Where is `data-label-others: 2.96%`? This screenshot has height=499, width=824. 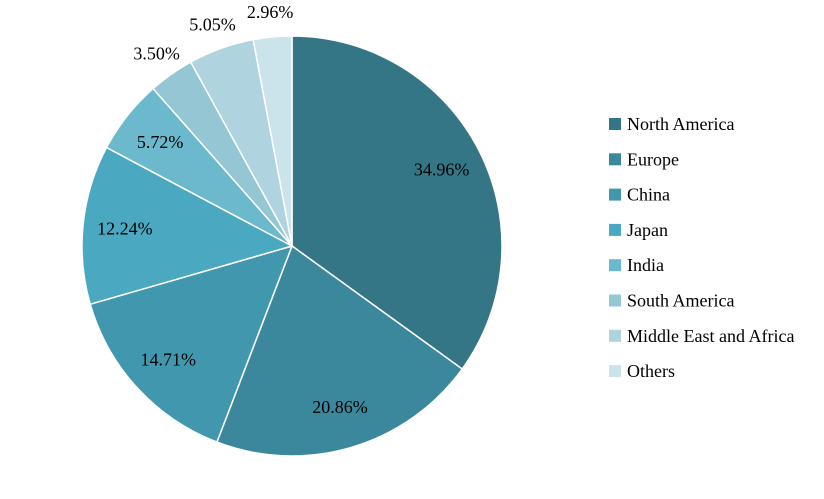
data-label-others: 2.96% is located at coordinates (270, 12).